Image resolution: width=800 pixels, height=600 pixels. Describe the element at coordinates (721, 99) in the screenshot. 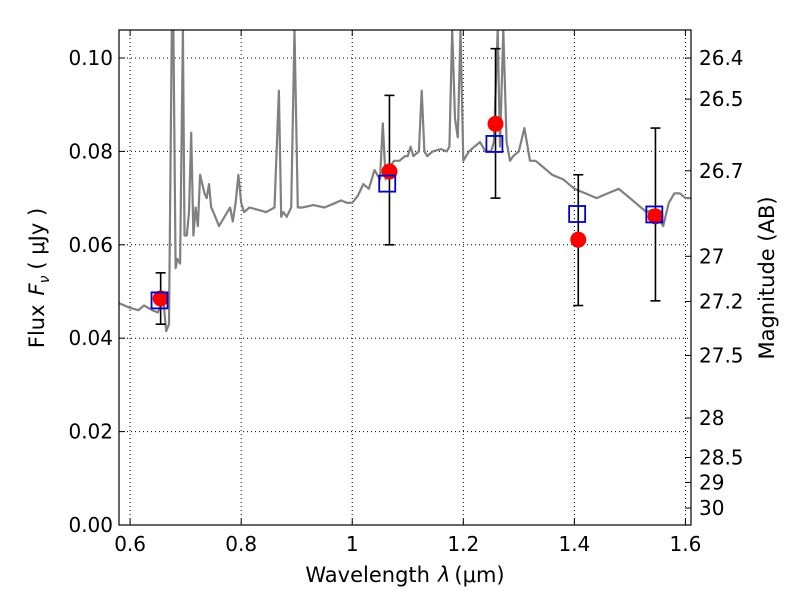

I see `y2-tick-label: 26.5` at that location.